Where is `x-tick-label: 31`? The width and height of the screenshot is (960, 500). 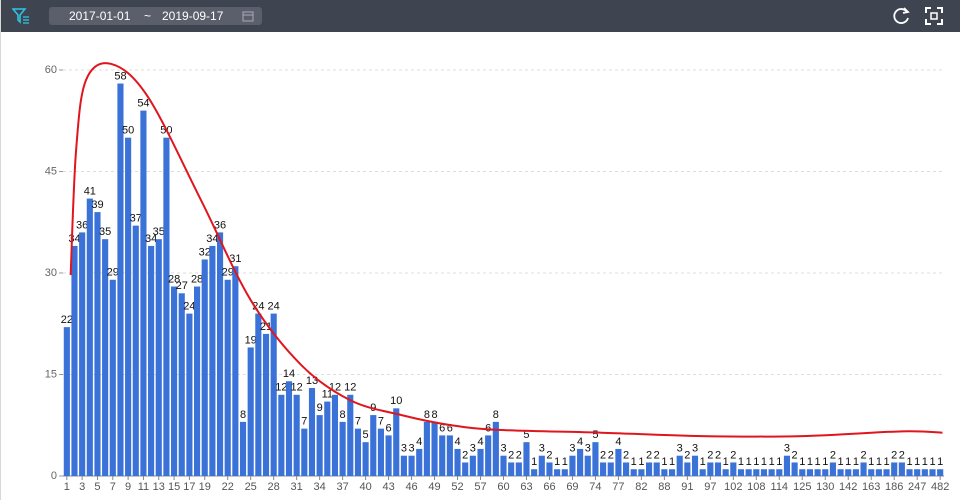
x-tick-label: 31 is located at coordinates (297, 487).